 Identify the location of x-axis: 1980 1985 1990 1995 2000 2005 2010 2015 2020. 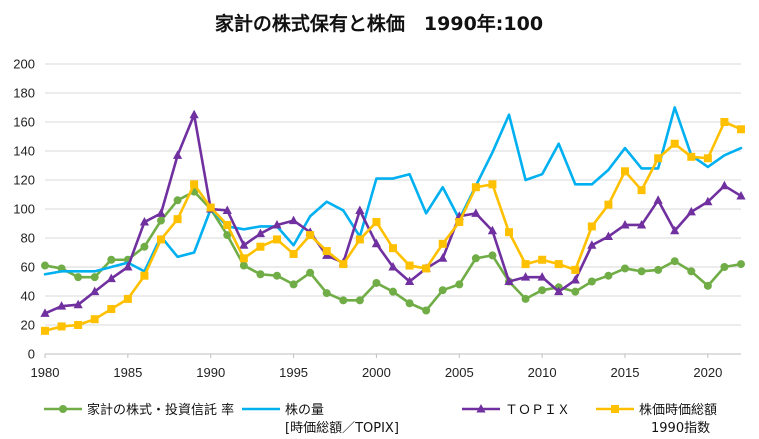
(376, 367).